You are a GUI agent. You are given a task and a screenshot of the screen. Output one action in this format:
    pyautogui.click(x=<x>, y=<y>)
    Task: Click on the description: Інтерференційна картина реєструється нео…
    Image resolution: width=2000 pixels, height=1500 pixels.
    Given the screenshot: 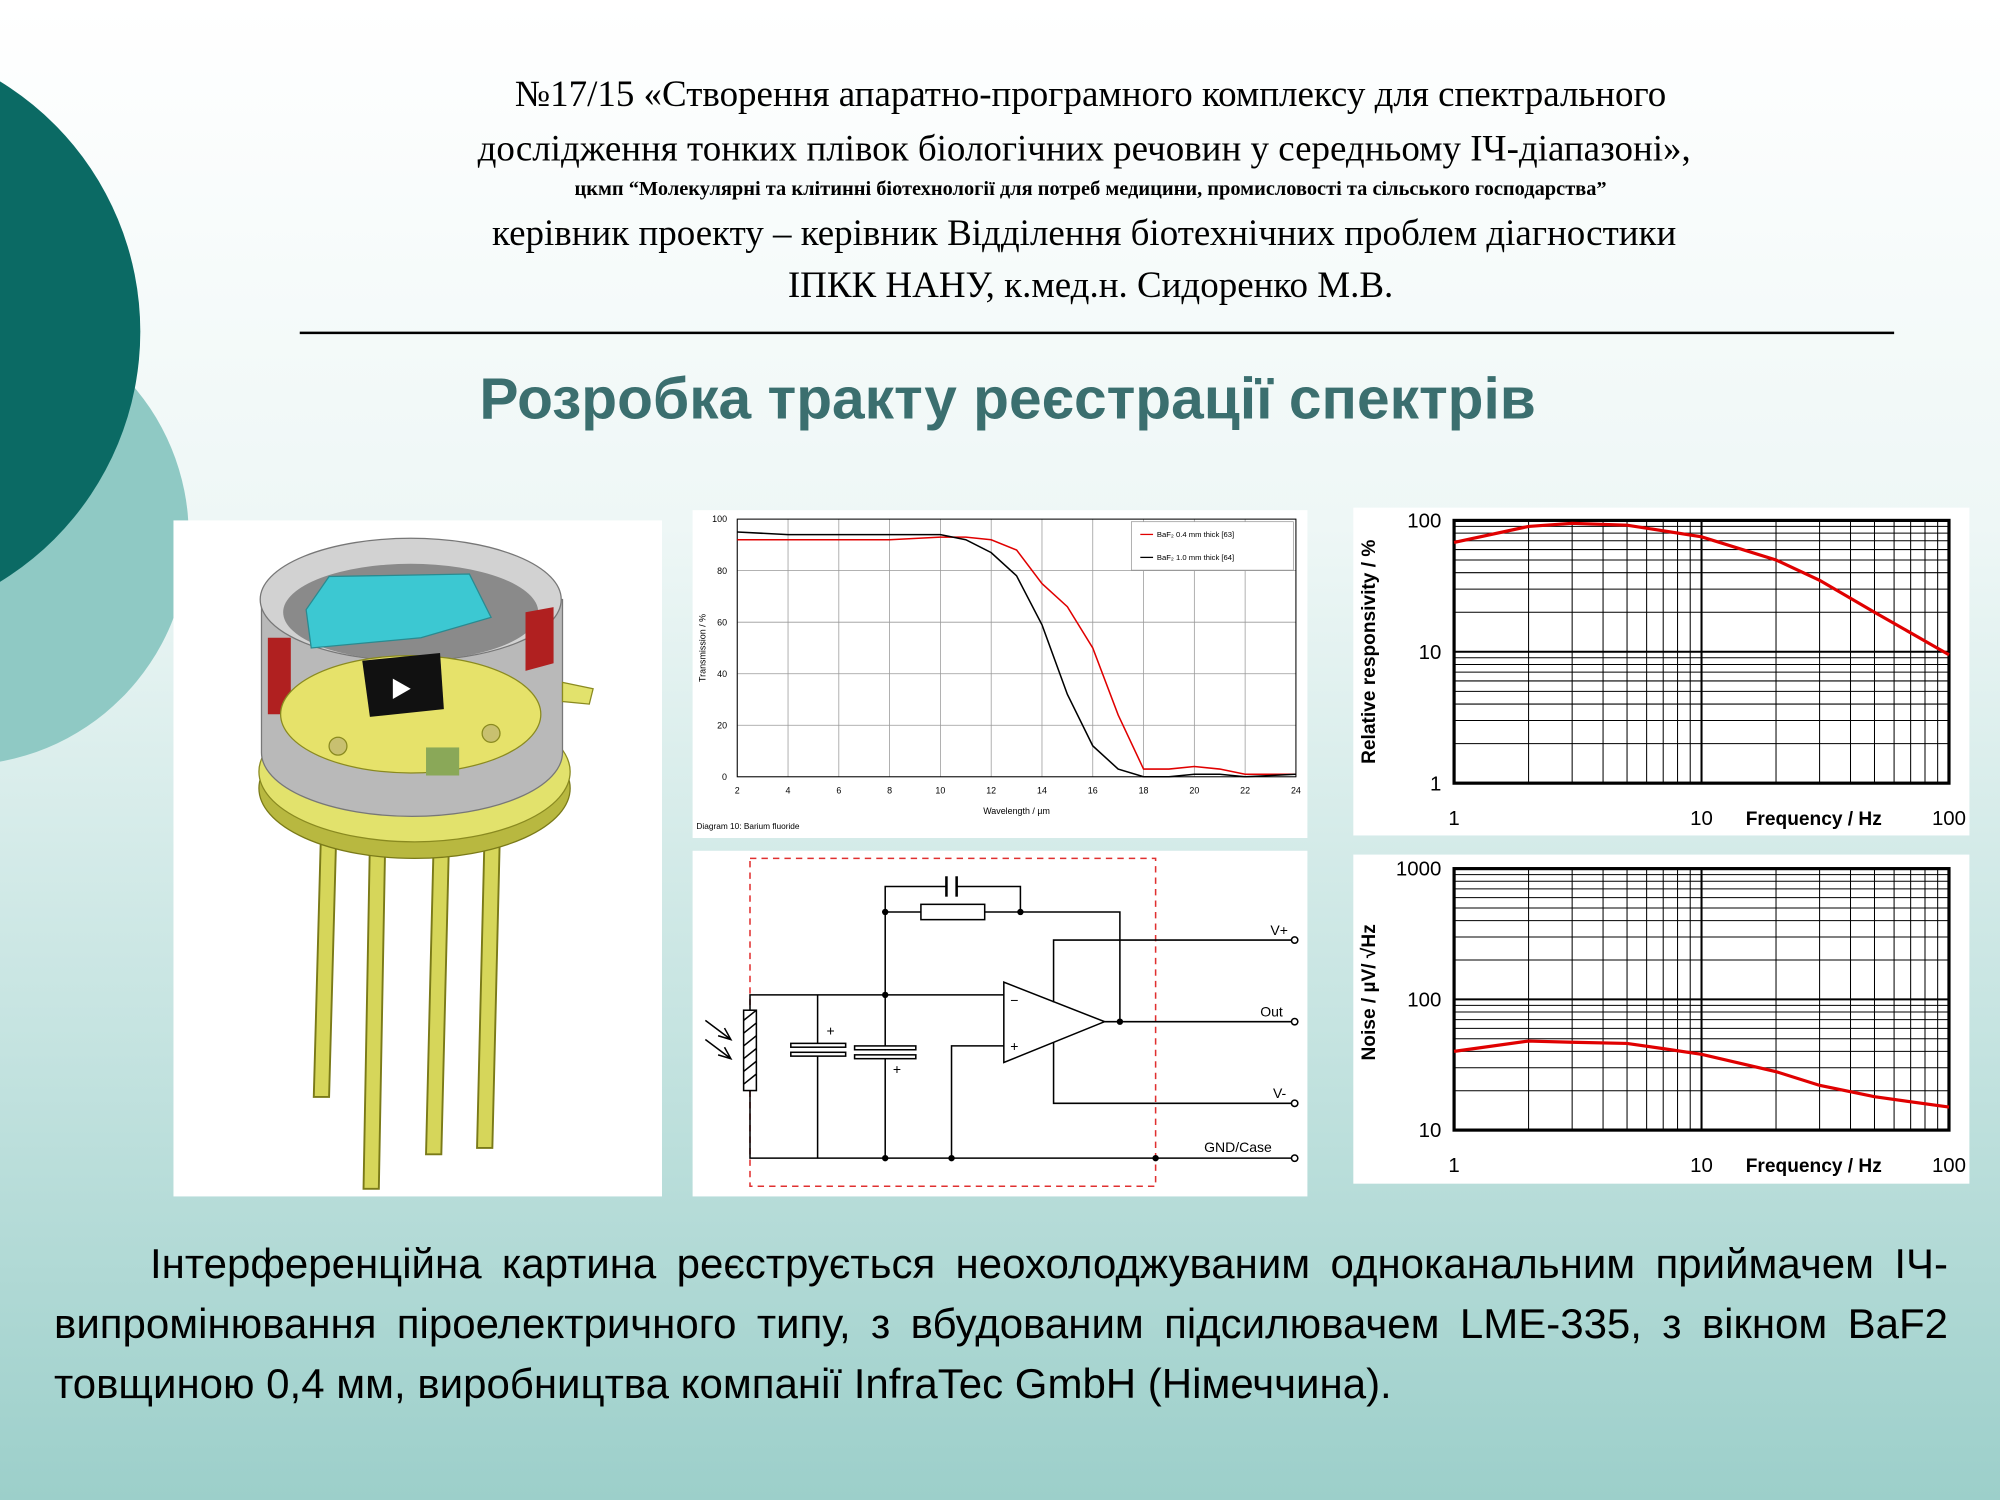 What is the action you would take?
    pyautogui.click(x=1001, y=1323)
    